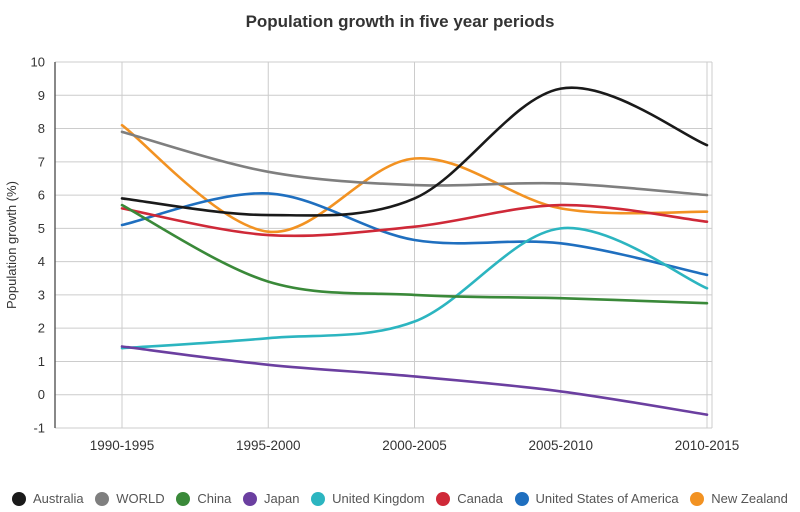 The width and height of the screenshot is (800, 512). Describe the element at coordinates (102, 498) in the screenshot. I see `legend-dot-world` at that location.